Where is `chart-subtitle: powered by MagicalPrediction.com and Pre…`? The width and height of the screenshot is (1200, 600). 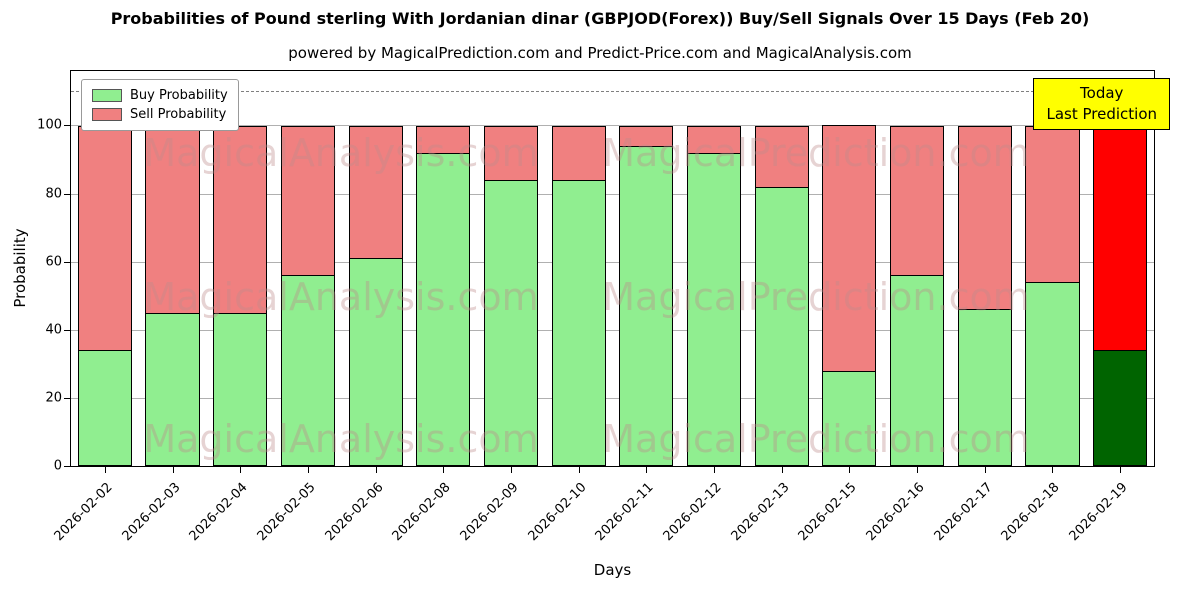
chart-subtitle: powered by MagicalPrediction.com and Pre… is located at coordinates (600, 53).